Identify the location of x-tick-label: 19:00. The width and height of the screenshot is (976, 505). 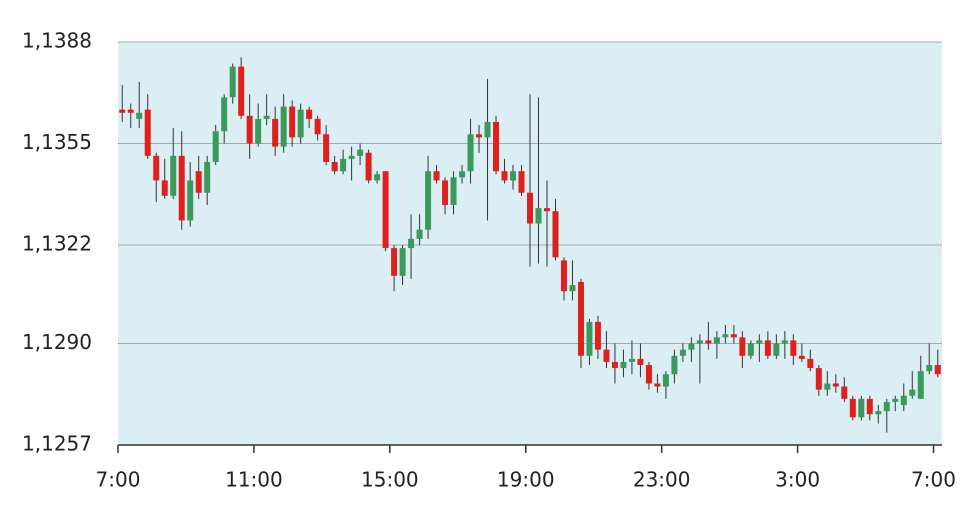
(526, 480).